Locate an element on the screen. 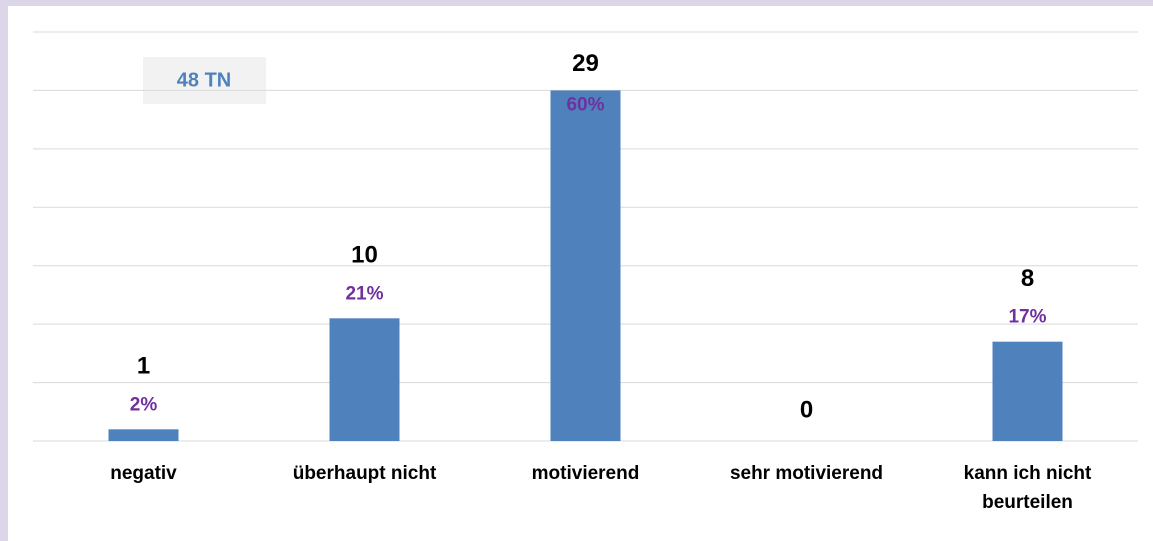 The width and height of the screenshot is (1153, 541). value-label: 17% is located at coordinates (1027, 317).